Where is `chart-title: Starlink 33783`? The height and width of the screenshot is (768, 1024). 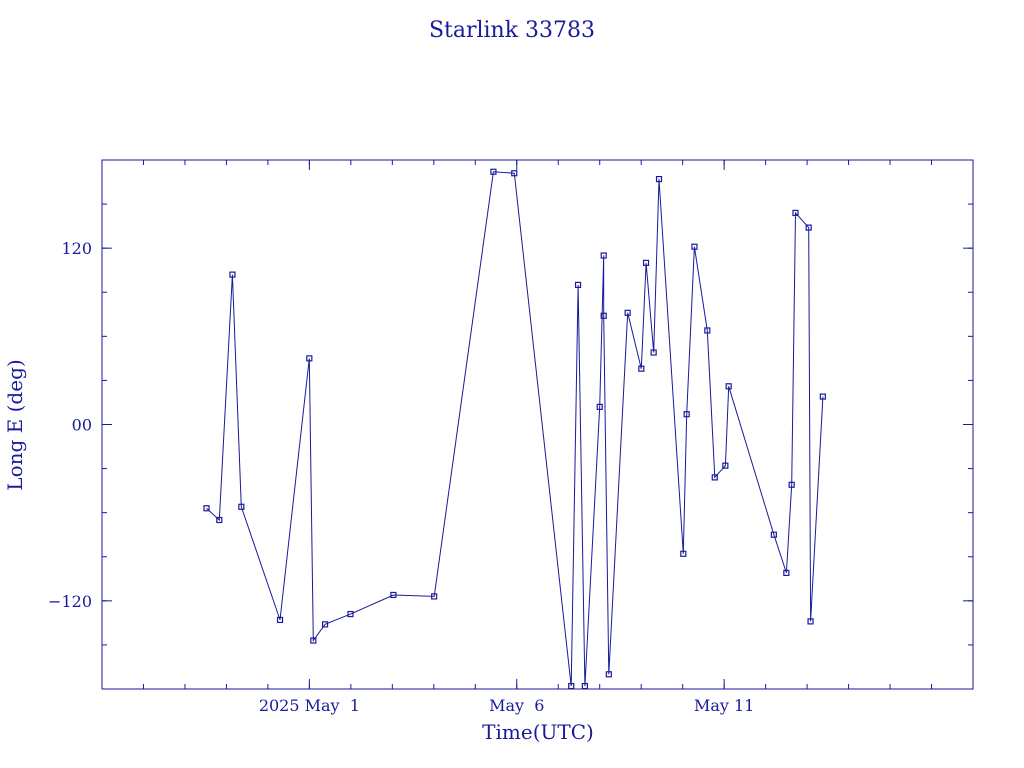 chart-title: Starlink 33783 is located at coordinates (512, 30).